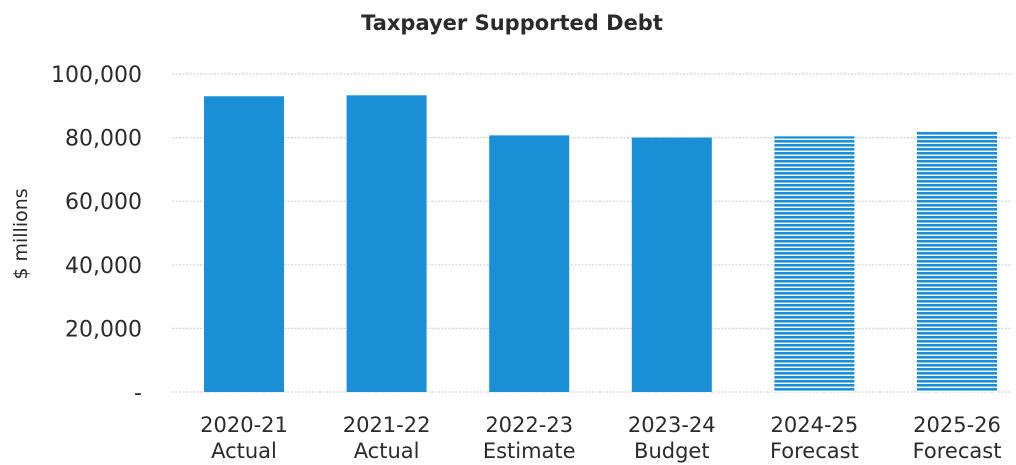  I want to click on y-tick-label: 60,000, so click(103, 202).